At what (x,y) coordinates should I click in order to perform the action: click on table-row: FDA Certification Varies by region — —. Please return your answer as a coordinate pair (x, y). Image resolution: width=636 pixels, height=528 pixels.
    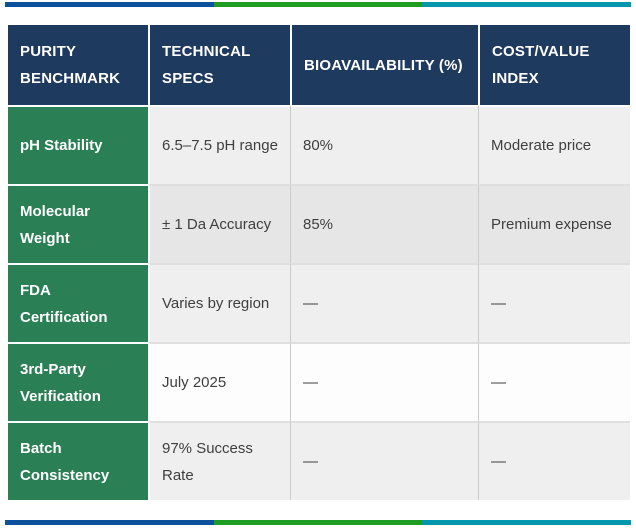
    Looking at the image, I should click on (319, 302).